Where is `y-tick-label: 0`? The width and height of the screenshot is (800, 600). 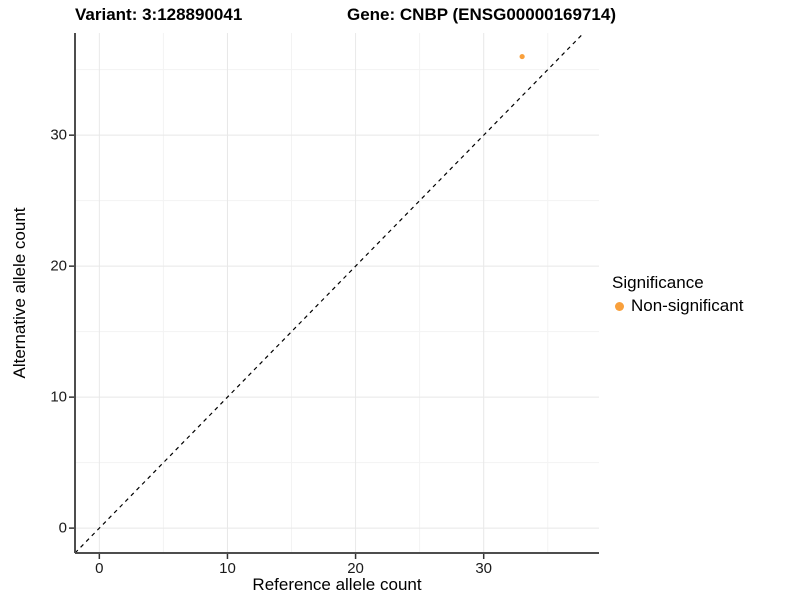 y-tick-label: 0 is located at coordinates (62, 528).